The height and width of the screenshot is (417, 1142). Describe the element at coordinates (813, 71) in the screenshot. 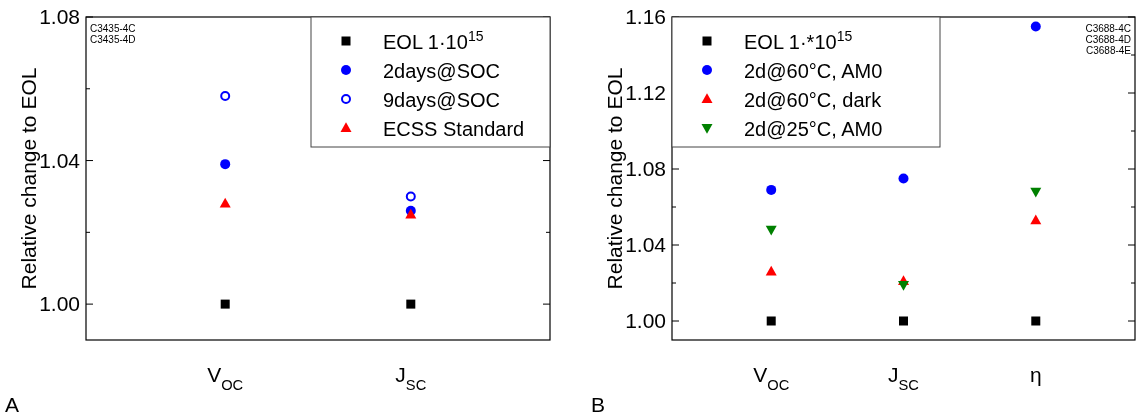

I see `legend-label: 2d@60°C, AM0` at that location.